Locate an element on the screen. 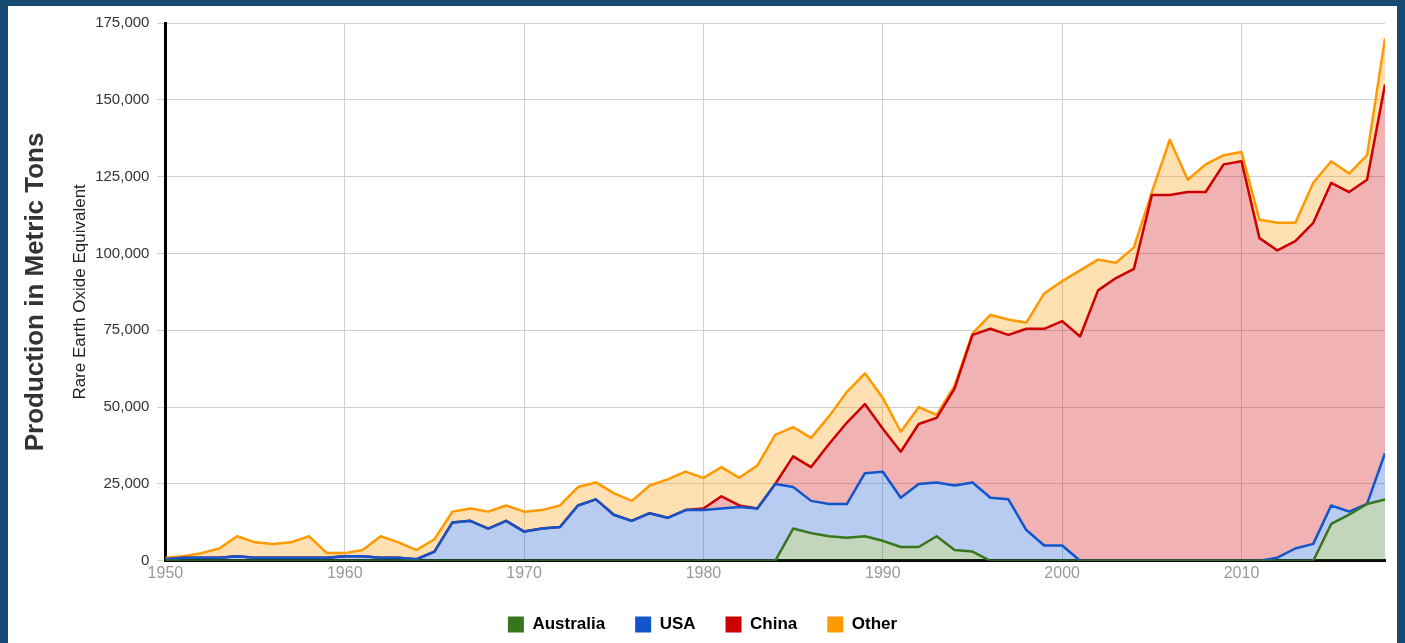 Image resolution: width=1405 pixels, height=643 pixels. x-tick-label: 2010 is located at coordinates (1241, 572).